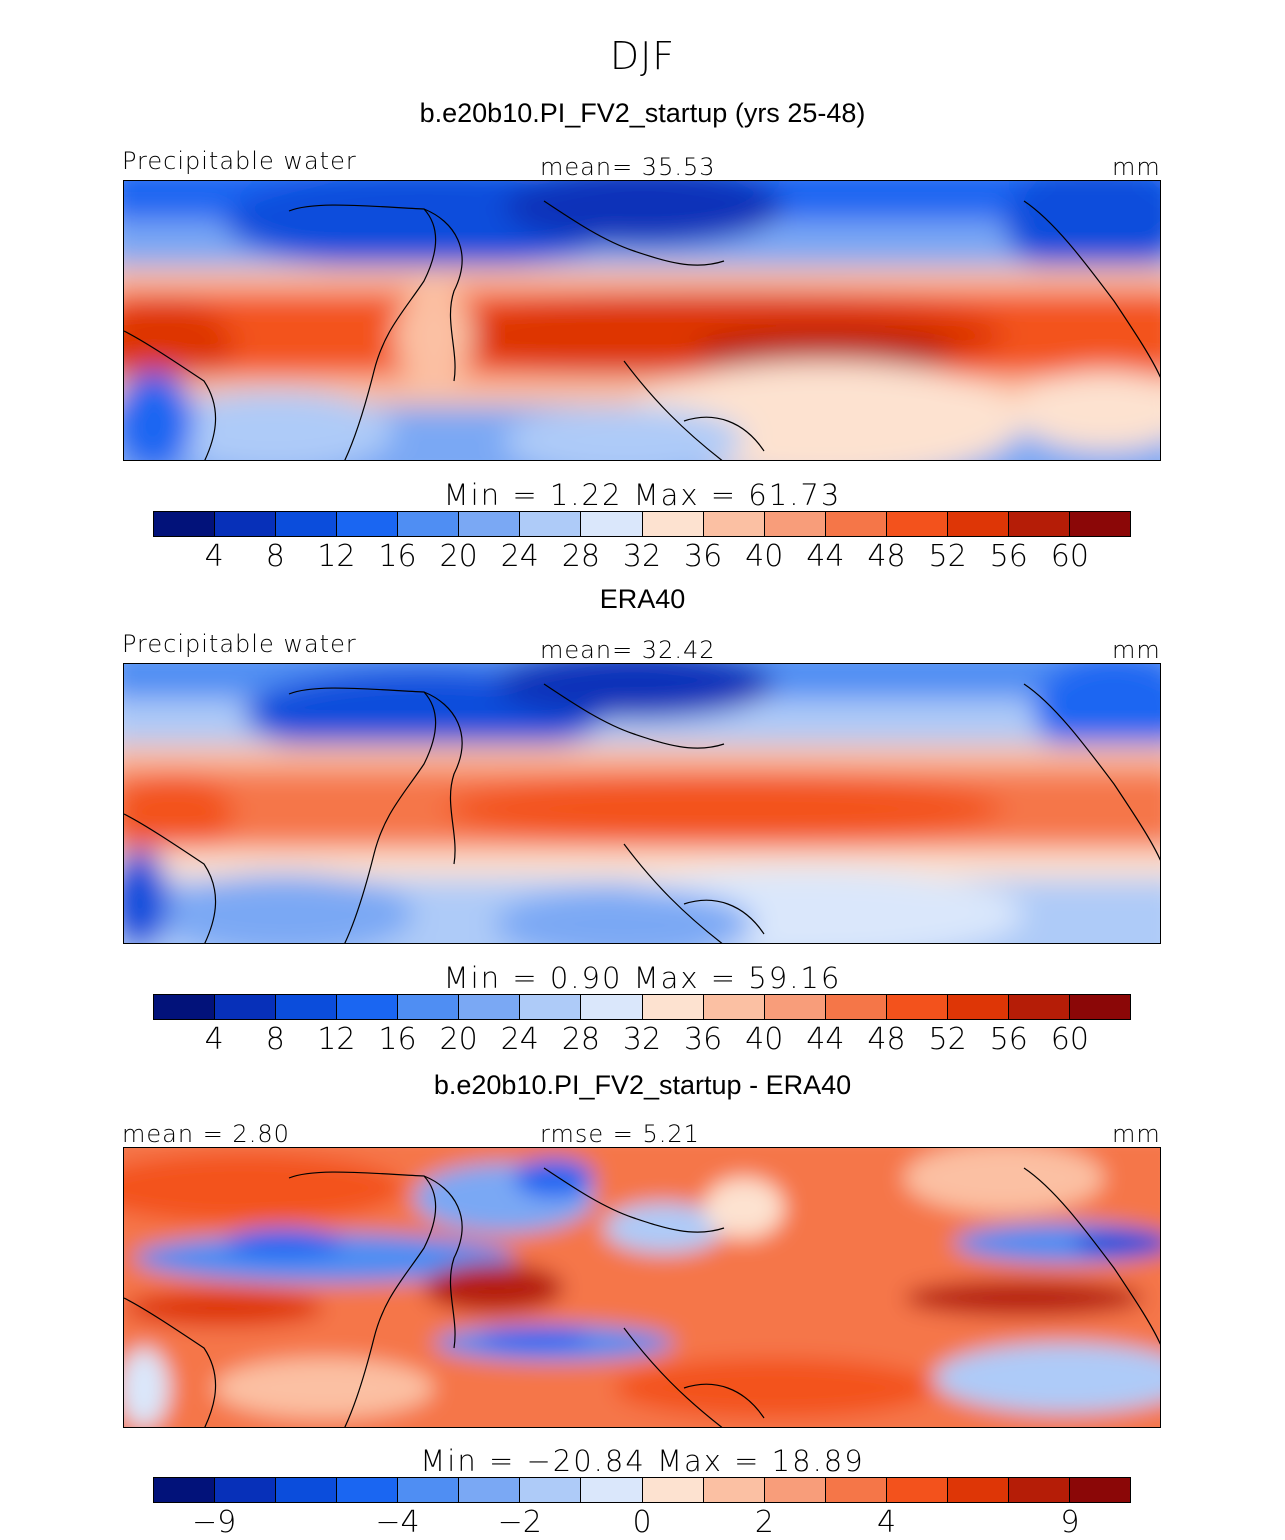 The image size is (1285, 1540). What do you see at coordinates (239, 161) in the screenshot?
I see `panel-1-left-label: Precipitable water` at bounding box center [239, 161].